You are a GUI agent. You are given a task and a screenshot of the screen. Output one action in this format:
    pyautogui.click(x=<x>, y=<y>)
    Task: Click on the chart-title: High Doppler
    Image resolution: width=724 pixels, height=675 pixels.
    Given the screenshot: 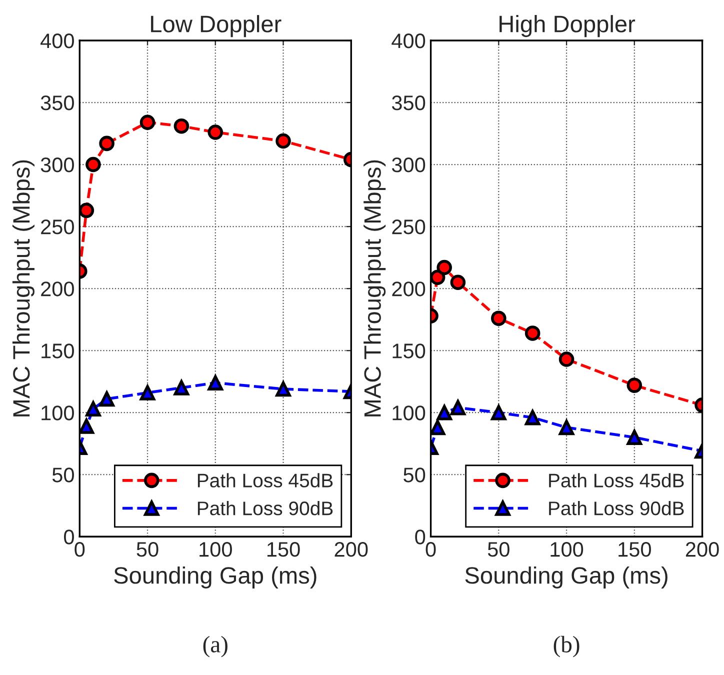 What is the action you would take?
    pyautogui.click(x=568, y=26)
    